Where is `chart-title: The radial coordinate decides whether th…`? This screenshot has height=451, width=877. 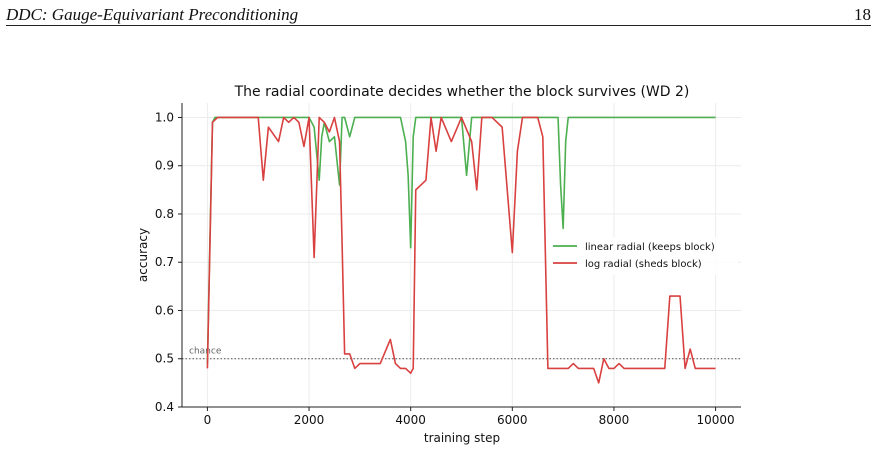 chart-title: The radial coordinate decides whether th… is located at coordinates (462, 92).